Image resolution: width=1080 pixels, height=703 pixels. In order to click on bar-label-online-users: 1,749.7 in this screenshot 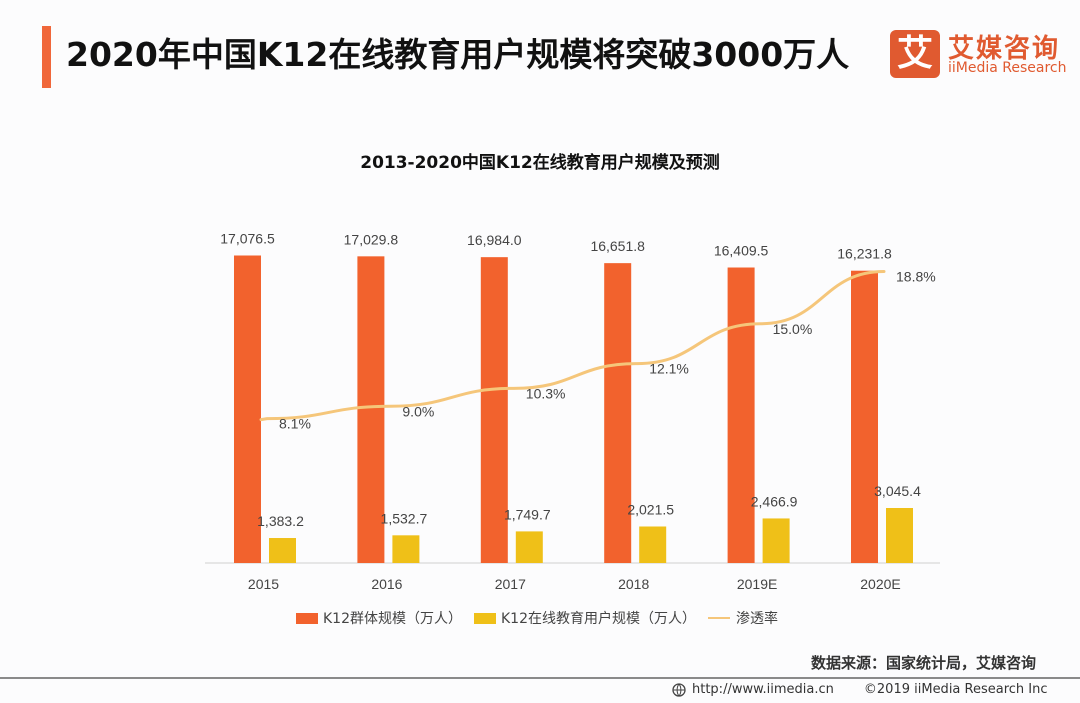, I will do `click(527, 514)`.